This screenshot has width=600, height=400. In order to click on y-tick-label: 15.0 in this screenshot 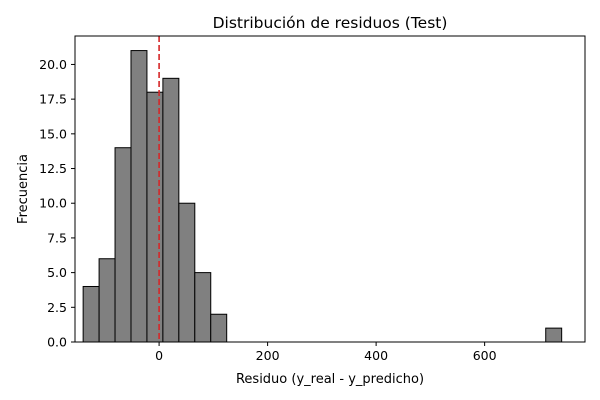, I will do `click(53, 133)`.